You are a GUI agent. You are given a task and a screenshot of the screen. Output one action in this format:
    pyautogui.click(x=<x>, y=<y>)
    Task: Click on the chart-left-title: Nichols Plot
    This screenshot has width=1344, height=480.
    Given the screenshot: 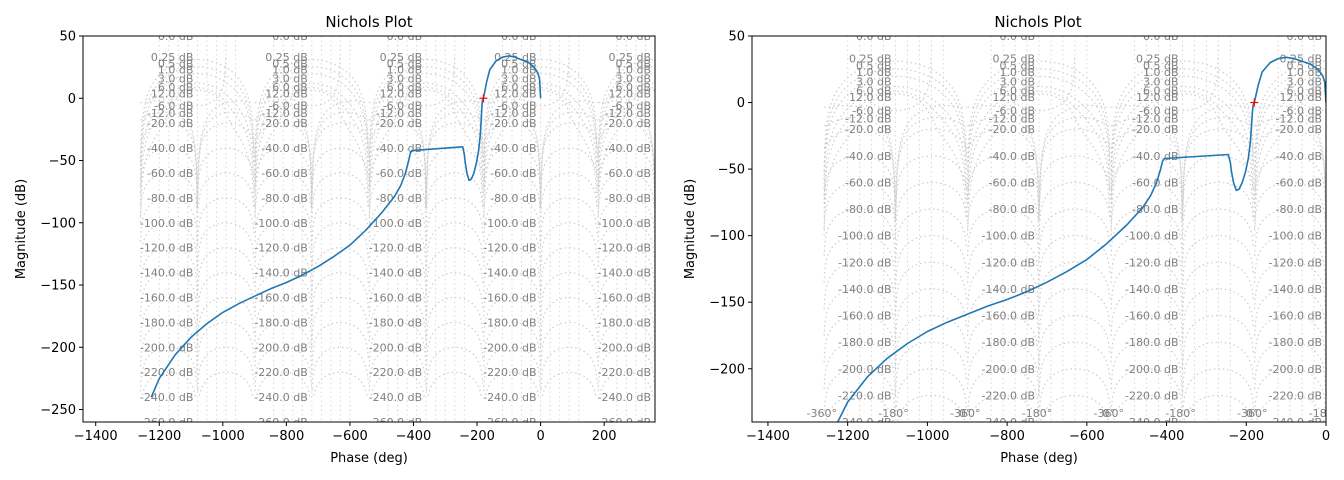 What is the action you would take?
    pyautogui.click(x=368, y=22)
    